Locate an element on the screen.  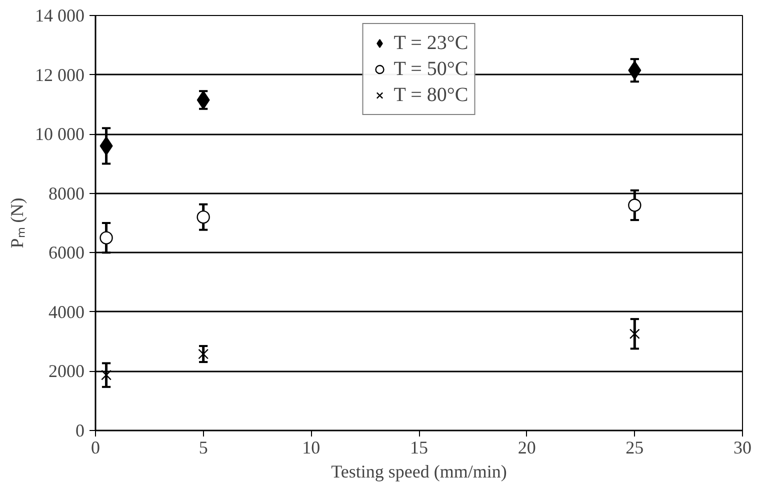
y-tick-label: 14 000 is located at coordinates (59, 16).